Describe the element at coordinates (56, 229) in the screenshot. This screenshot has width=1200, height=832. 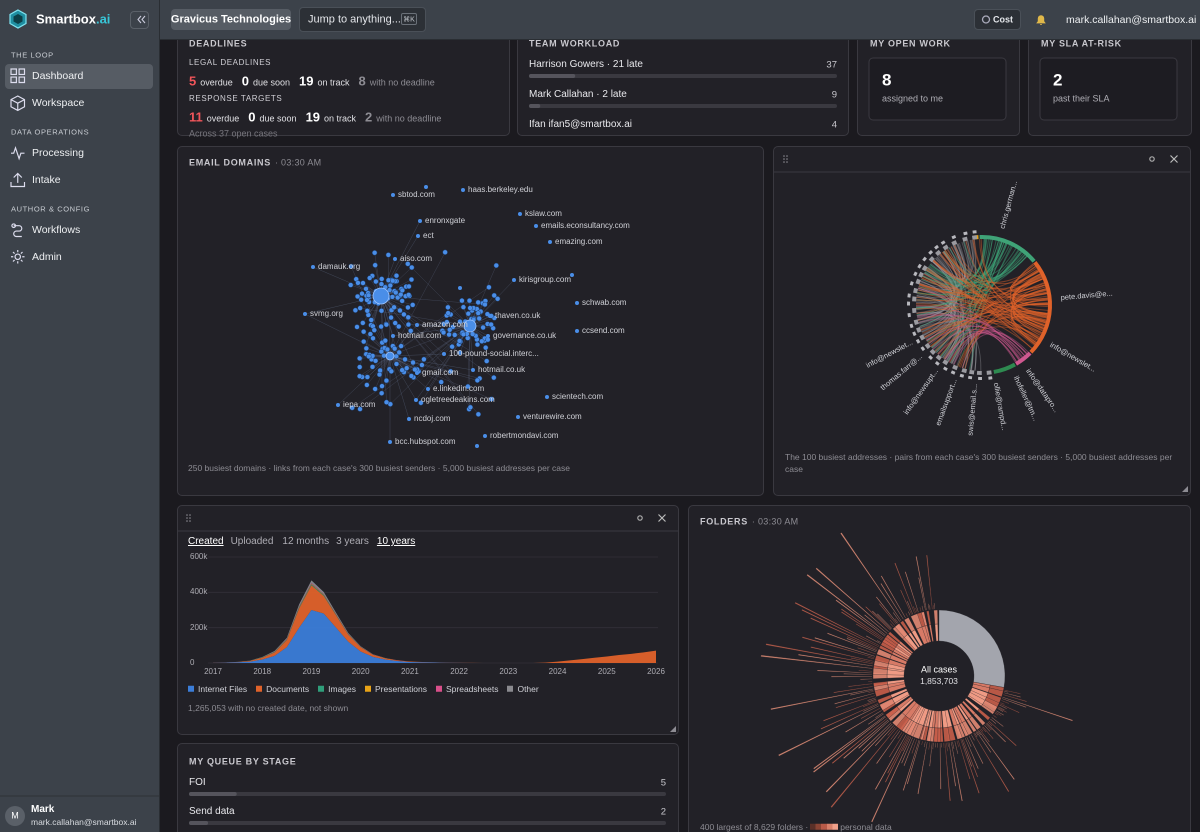
I see `nav-item: Workflows` at that location.